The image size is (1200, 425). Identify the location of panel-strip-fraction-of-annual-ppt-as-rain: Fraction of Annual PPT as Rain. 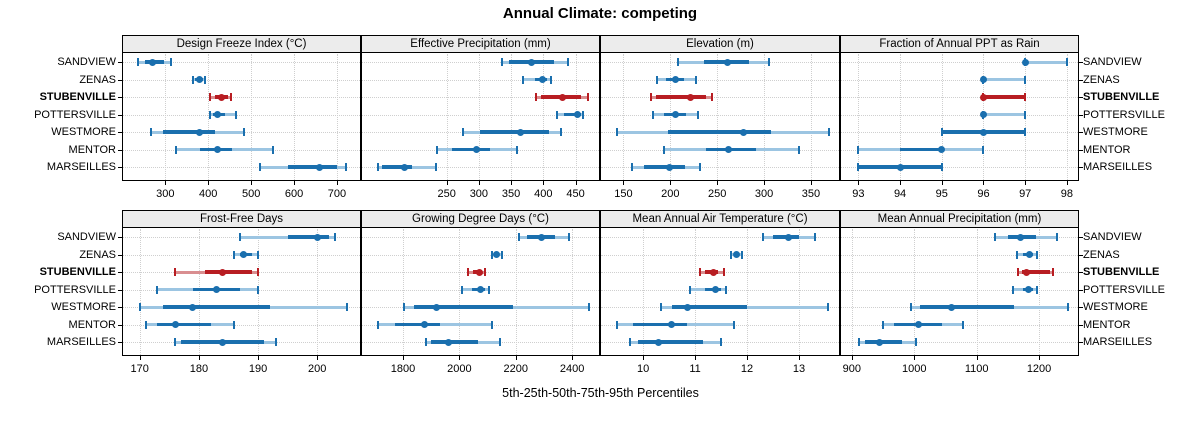
(959, 44).